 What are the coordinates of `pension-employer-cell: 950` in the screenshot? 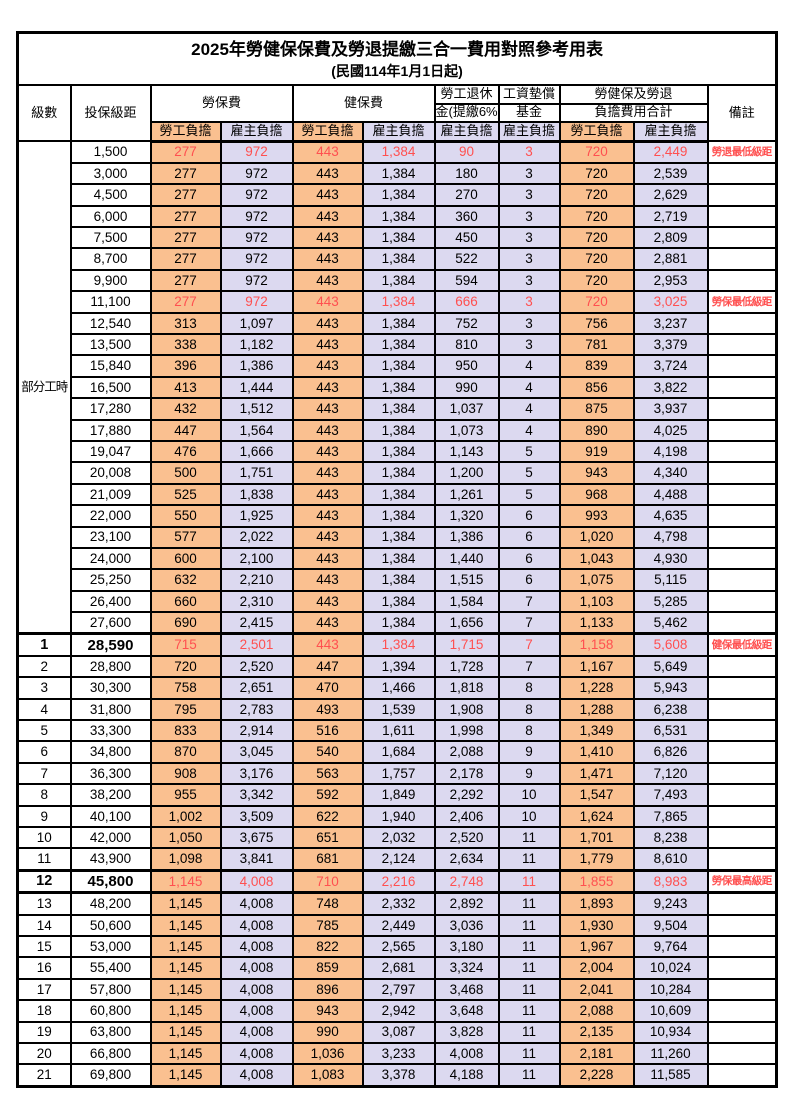 It's located at (466, 366).